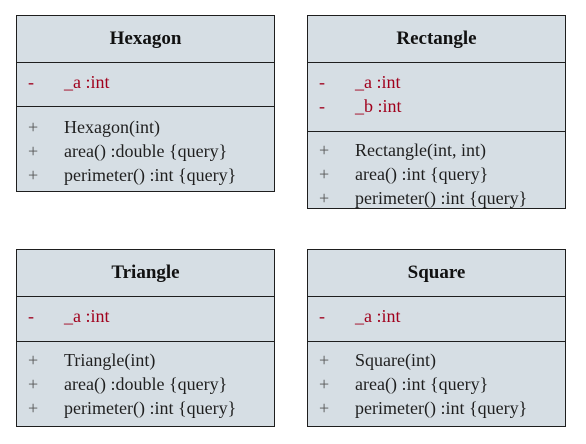 Image resolution: width=586 pixels, height=444 pixels. What do you see at coordinates (378, 106) in the screenshot?
I see `attribute-text: _b :int` at bounding box center [378, 106].